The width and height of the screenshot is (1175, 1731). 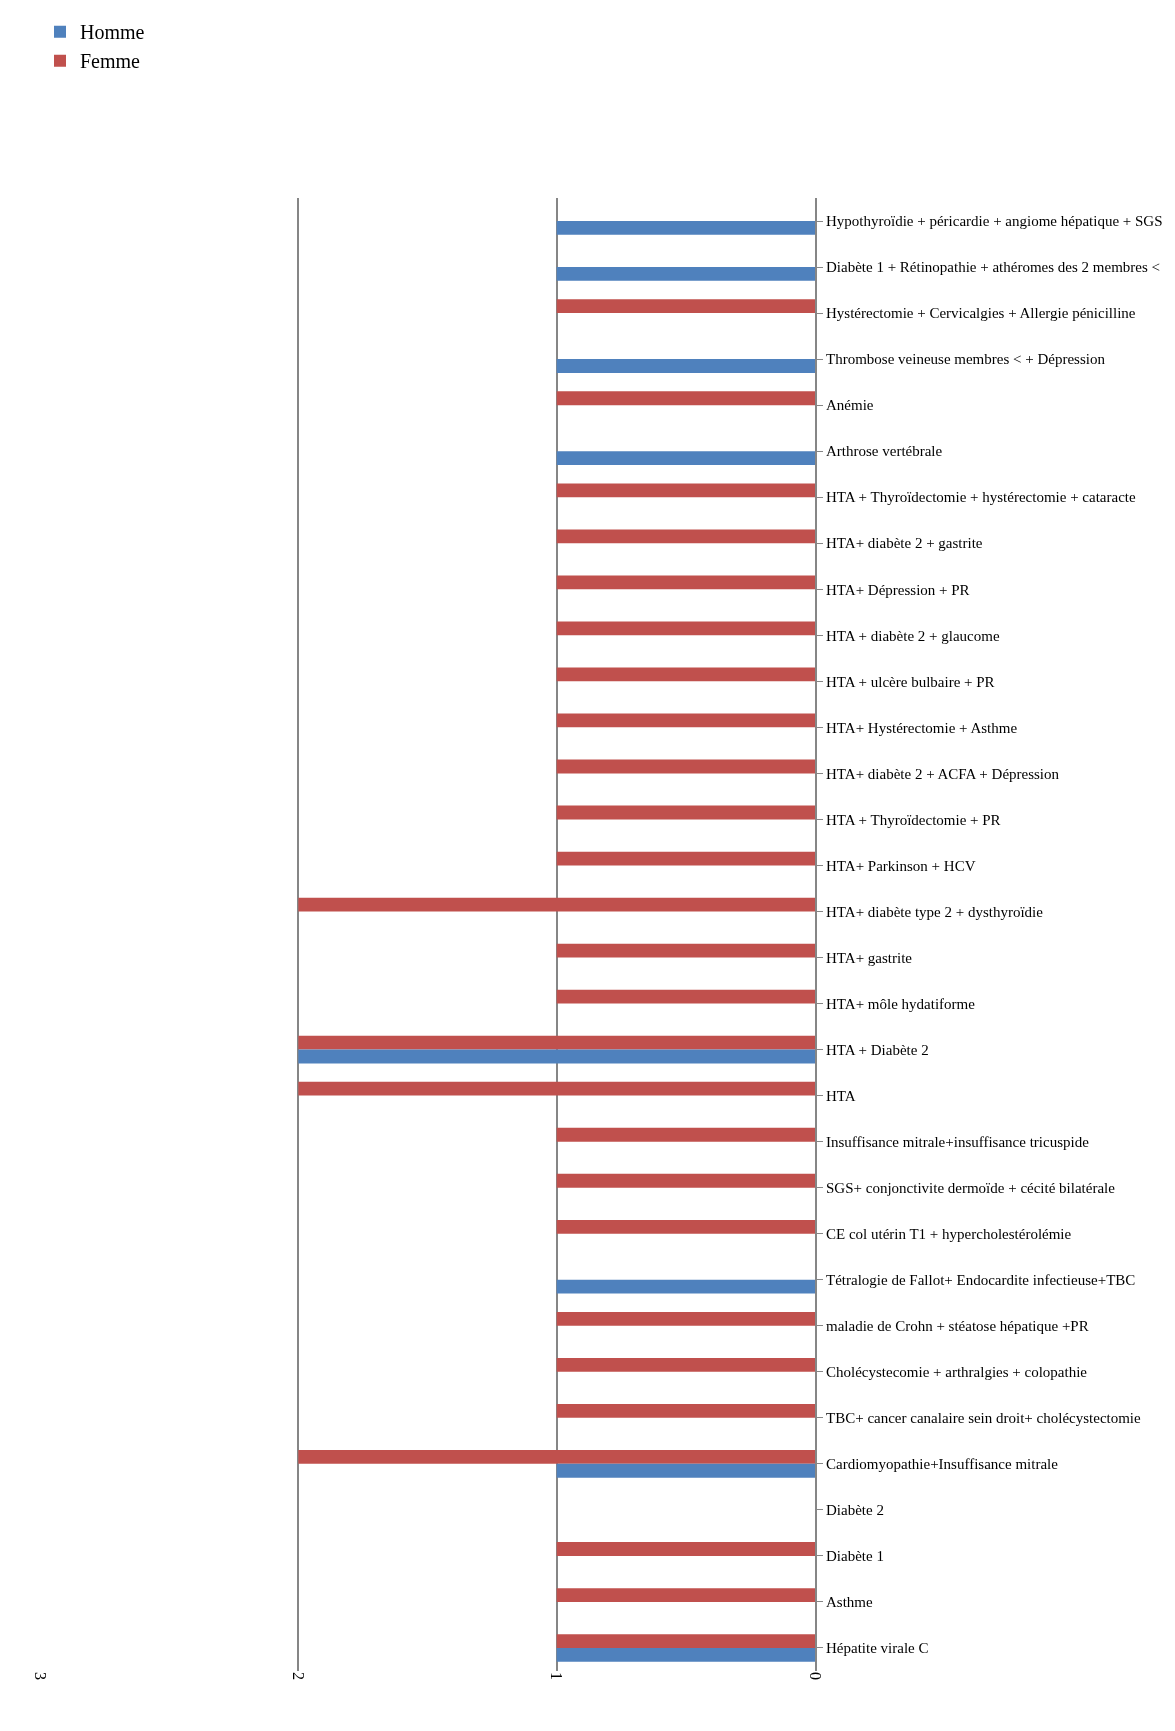 I want to click on y-tick-label: HTA + Thyroïdectomie + PR, so click(x=913, y=819).